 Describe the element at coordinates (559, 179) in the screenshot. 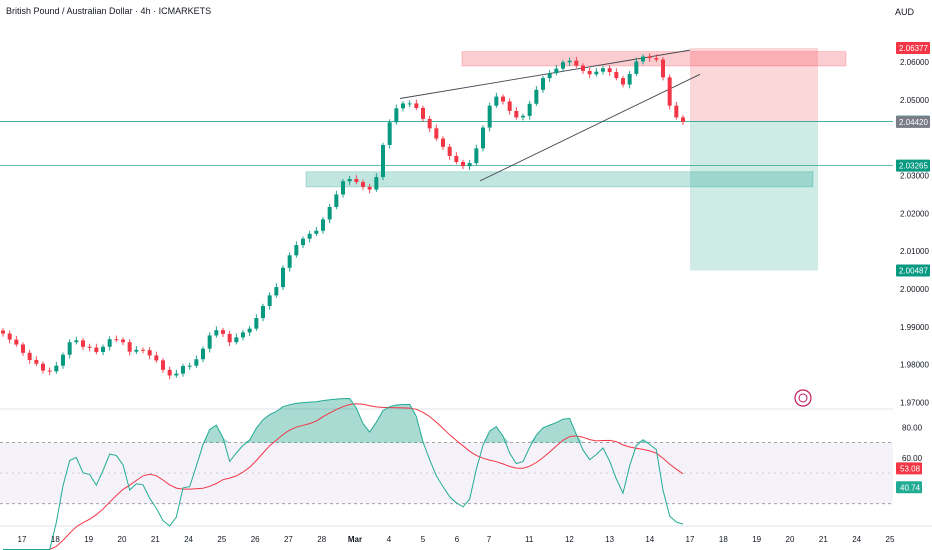

I see `demand-zone` at that location.